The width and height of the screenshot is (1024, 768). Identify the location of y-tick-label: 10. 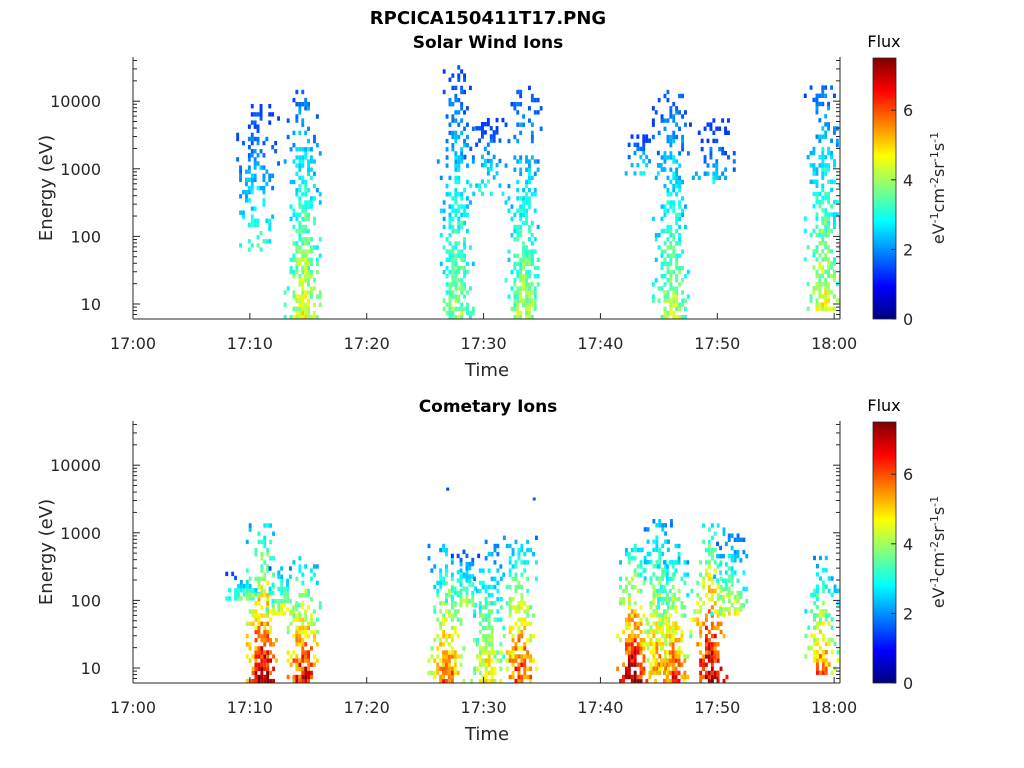
(91, 668).